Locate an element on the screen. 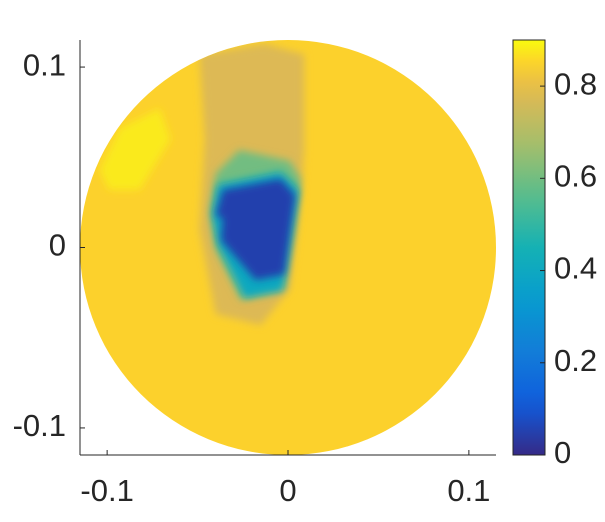 The image size is (605, 522). y-tick-label: 0 is located at coordinates (57, 245).